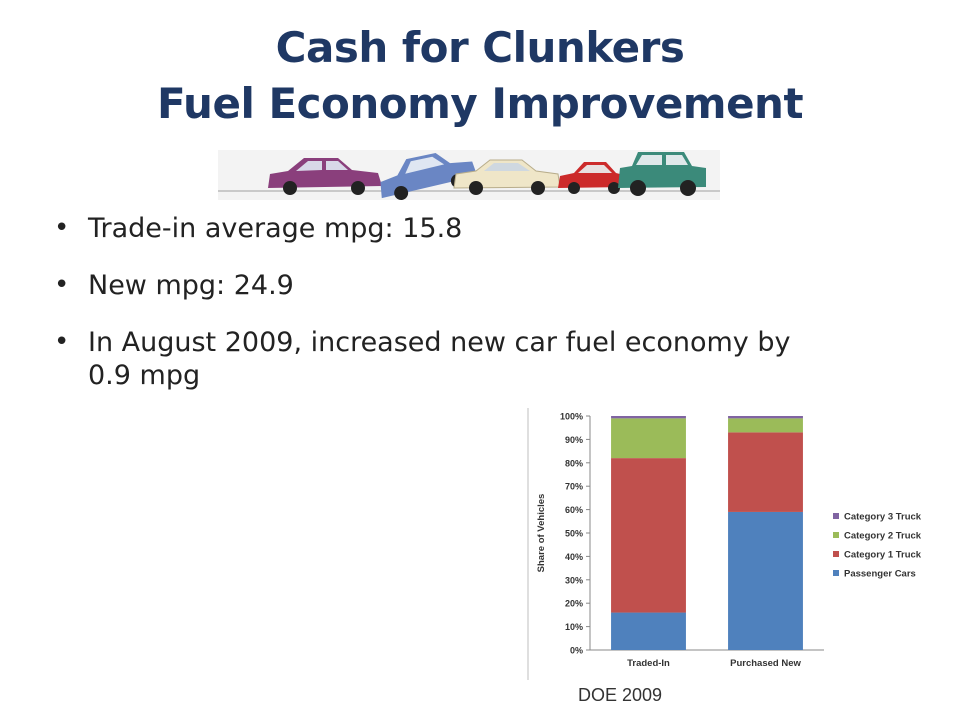 Image resolution: width=960 pixels, height=720 pixels. I want to click on bullet-item: New mpg: 24.9, so click(432, 285).